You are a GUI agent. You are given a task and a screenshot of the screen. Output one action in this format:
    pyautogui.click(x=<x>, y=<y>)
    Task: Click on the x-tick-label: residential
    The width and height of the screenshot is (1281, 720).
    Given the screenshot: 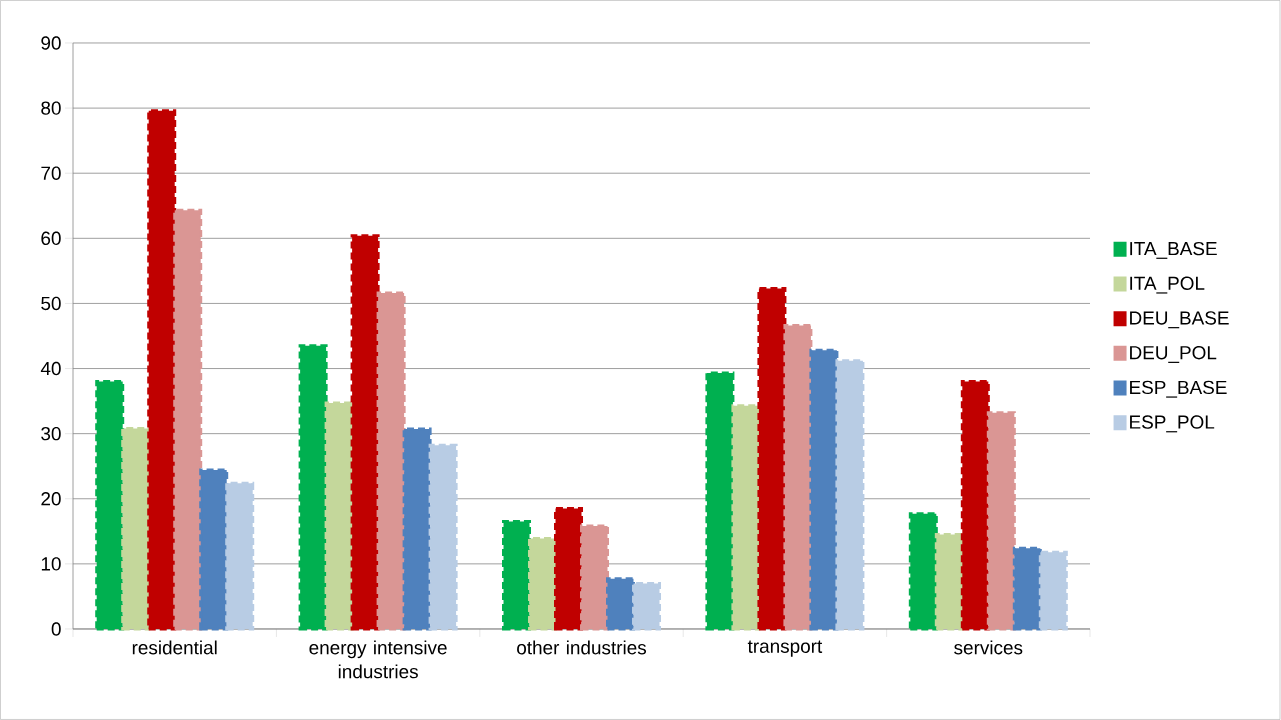 What is the action you would take?
    pyautogui.click(x=174, y=647)
    